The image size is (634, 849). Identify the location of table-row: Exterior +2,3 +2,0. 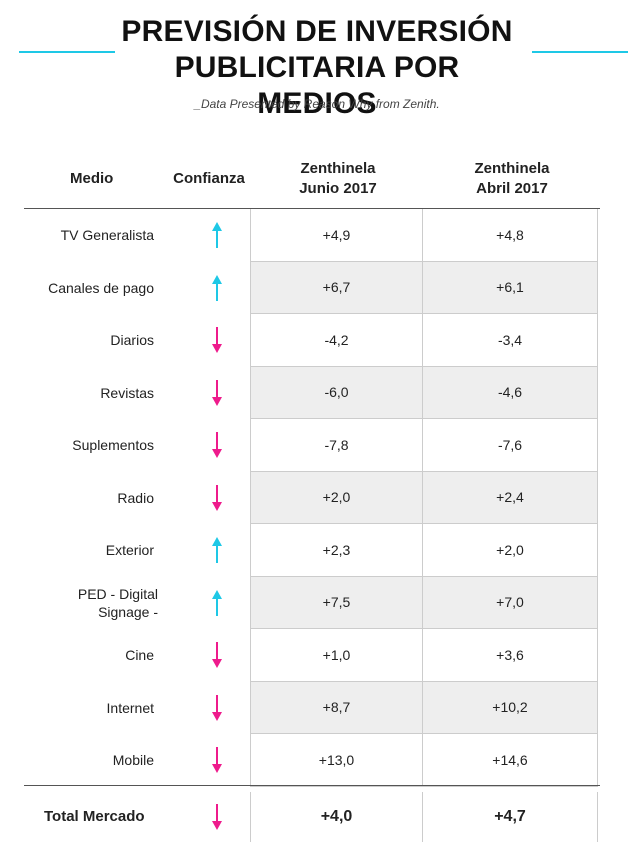
(312, 550).